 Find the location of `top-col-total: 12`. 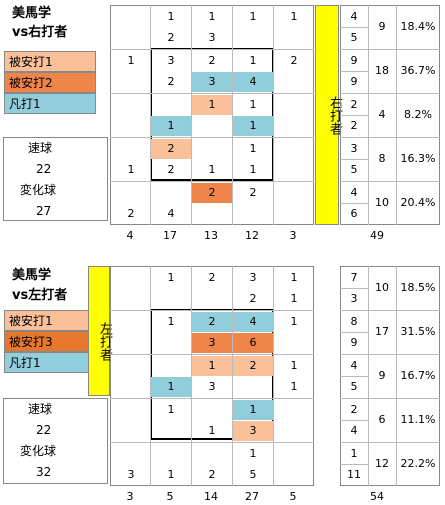

top-col-total: 12 is located at coordinates (252, 235).